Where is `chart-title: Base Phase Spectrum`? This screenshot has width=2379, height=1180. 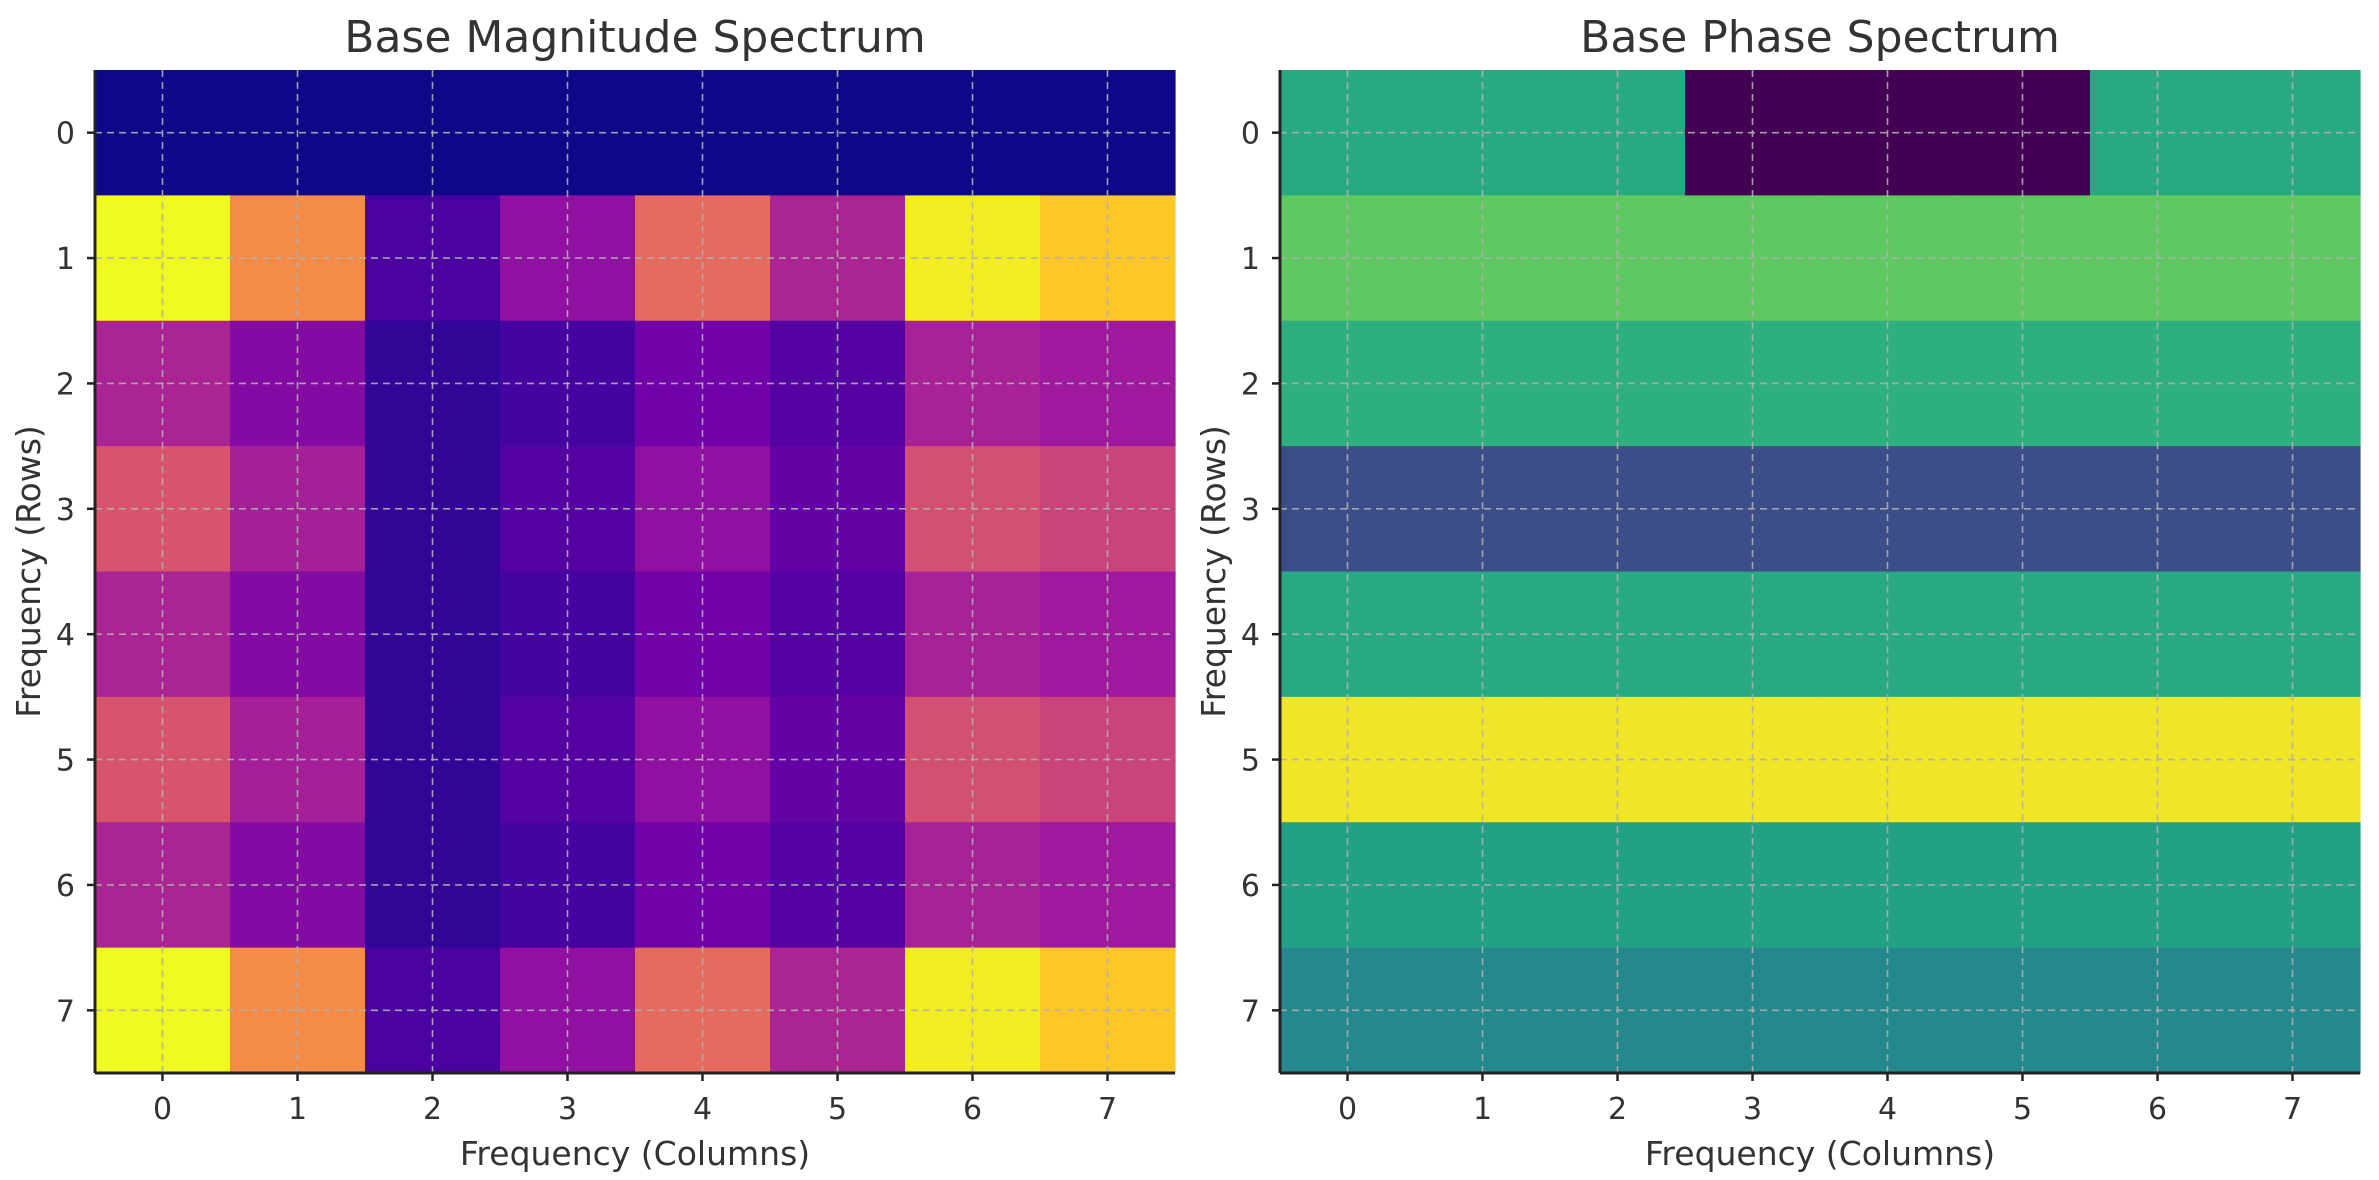 chart-title: Base Phase Spectrum is located at coordinates (1820, 37).